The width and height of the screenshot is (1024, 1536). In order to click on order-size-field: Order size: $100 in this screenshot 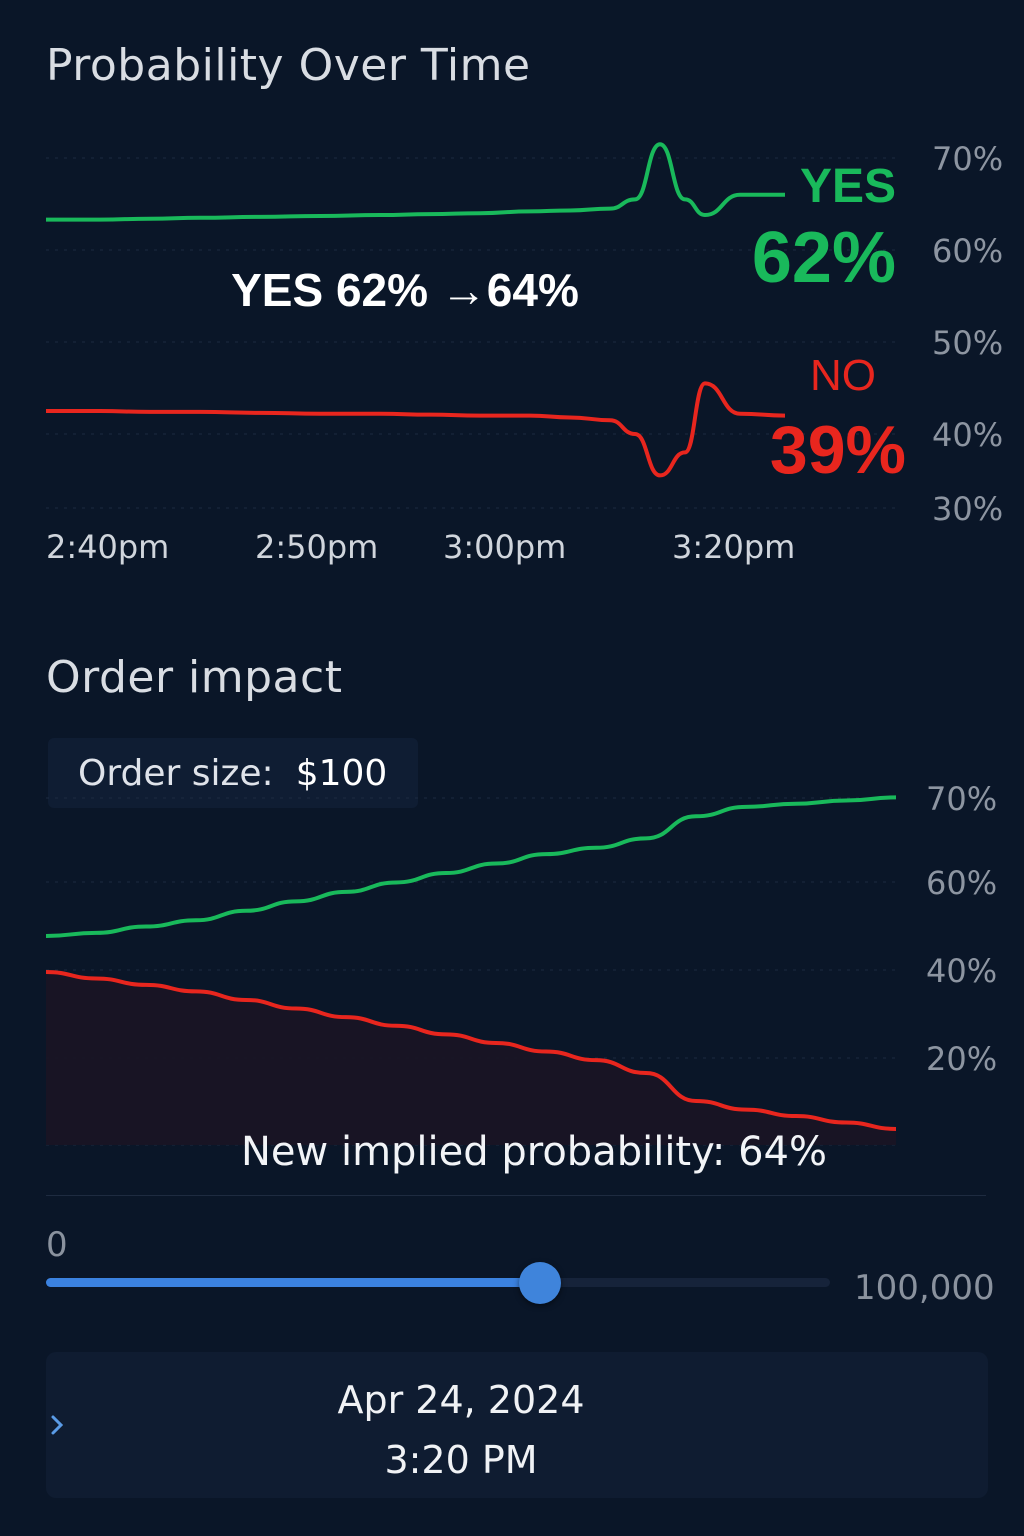, I will do `click(233, 773)`.